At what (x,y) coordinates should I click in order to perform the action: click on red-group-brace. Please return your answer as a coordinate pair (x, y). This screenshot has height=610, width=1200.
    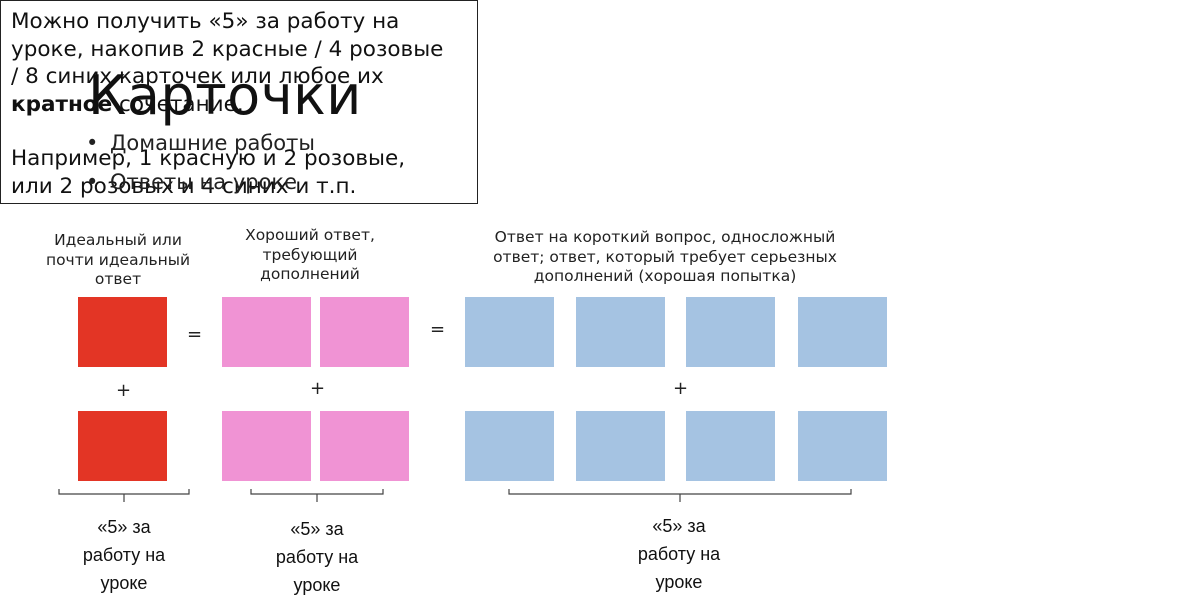
    Looking at the image, I should click on (124, 495).